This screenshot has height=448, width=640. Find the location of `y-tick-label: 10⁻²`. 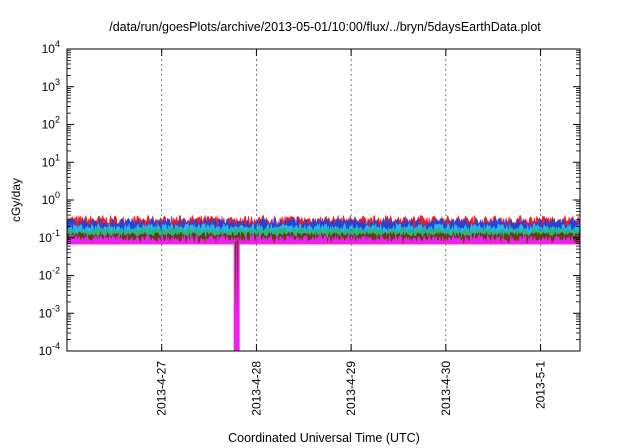

y-tick-label: 10⁻² is located at coordinates (49, 274).